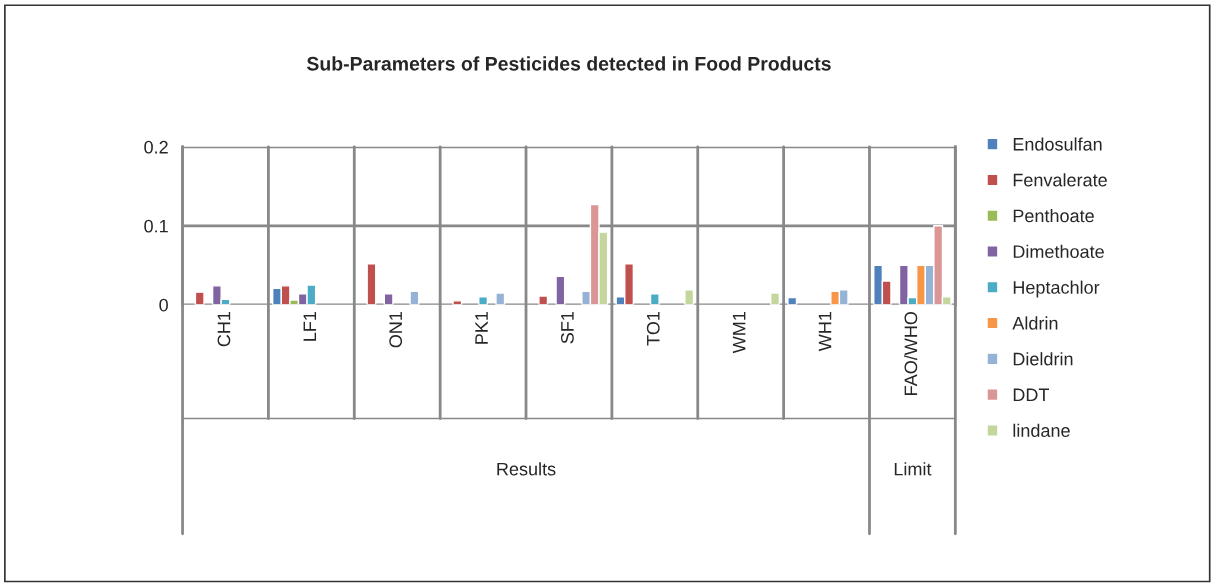 The height and width of the screenshot is (585, 1217). Describe the element at coordinates (310, 326) in the screenshot. I see `x-tick-label: LF1` at that location.